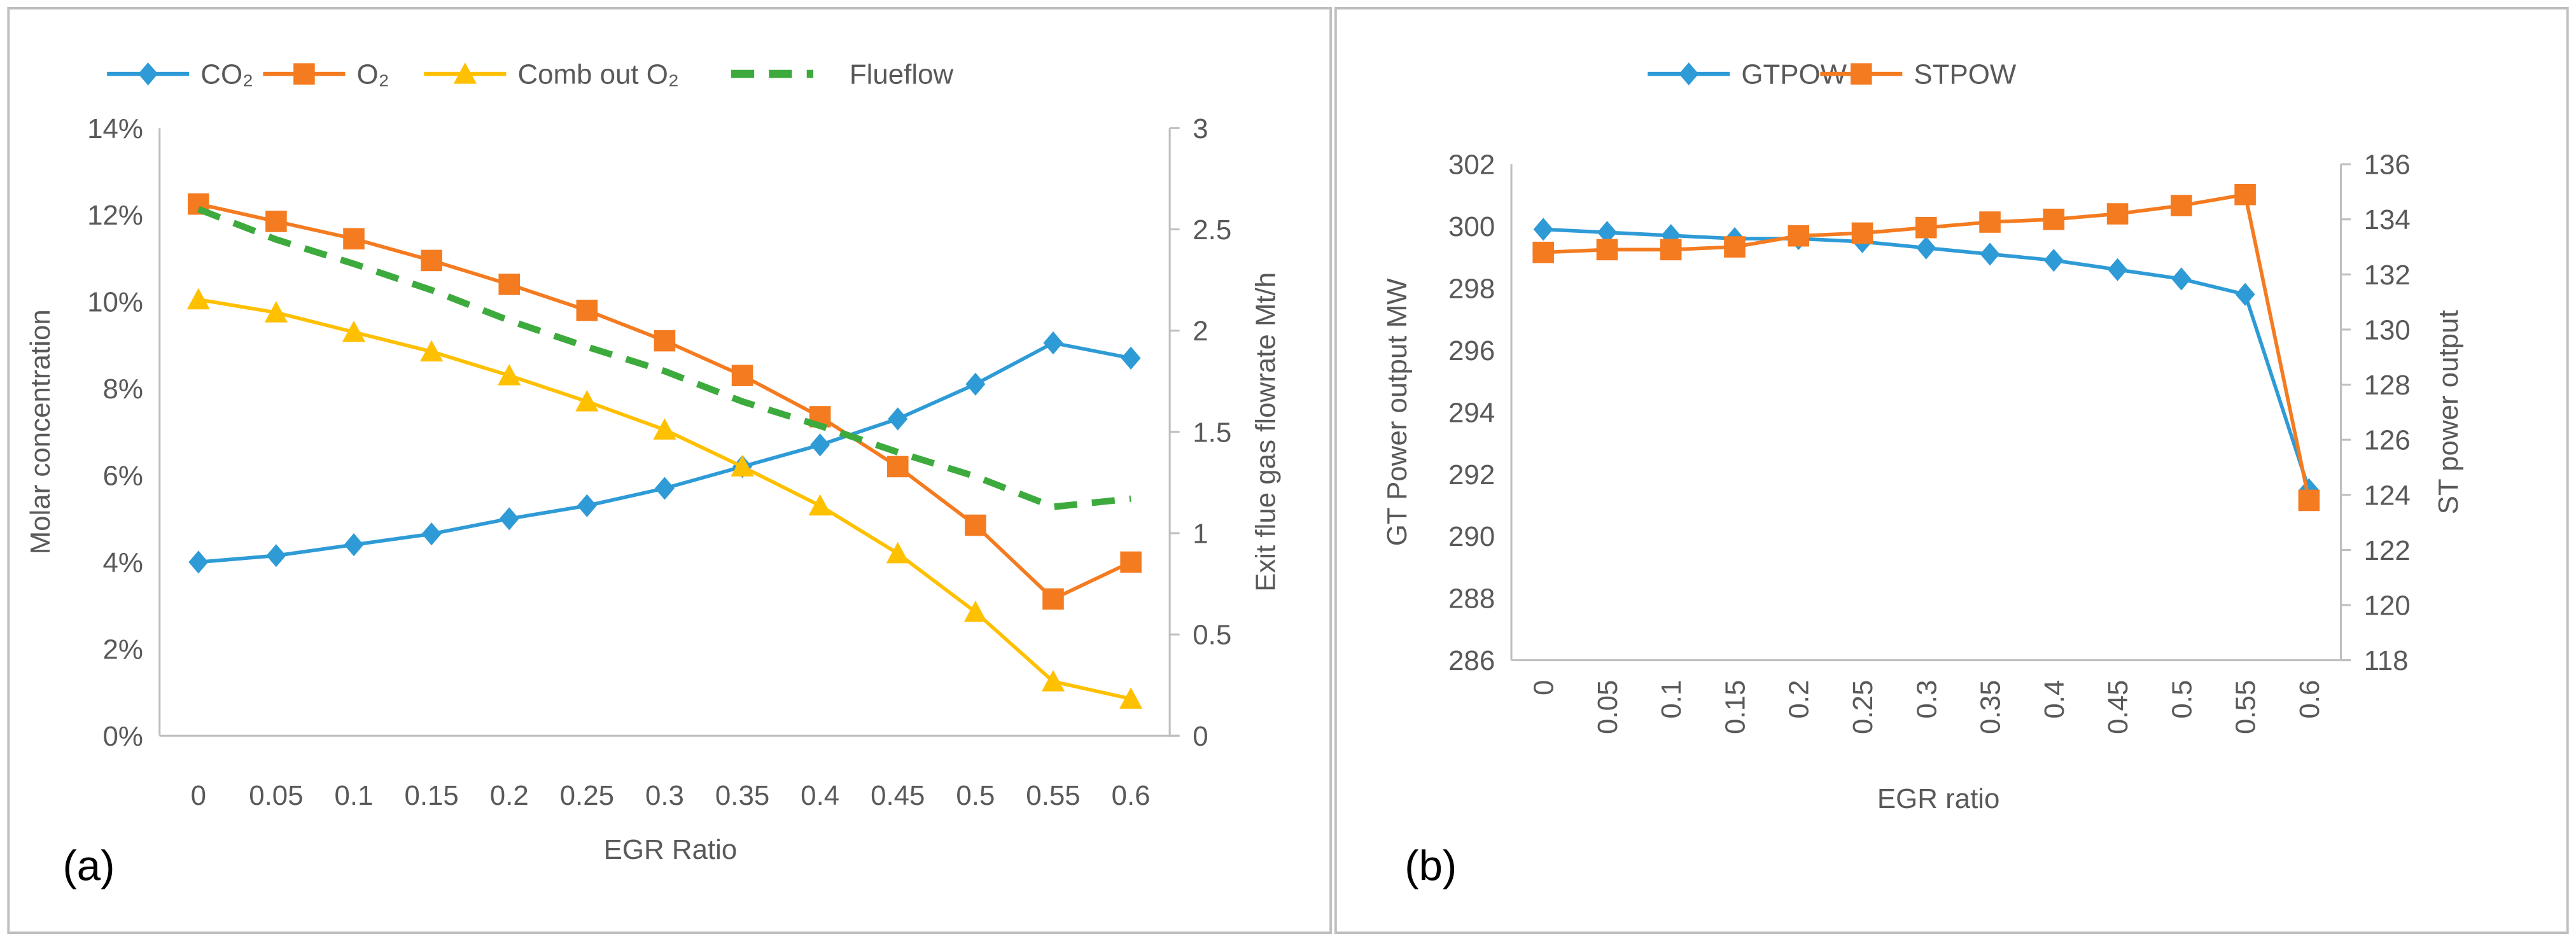 This screenshot has height=941, width=2576. I want to click on panel-label: (b), so click(1430, 865).